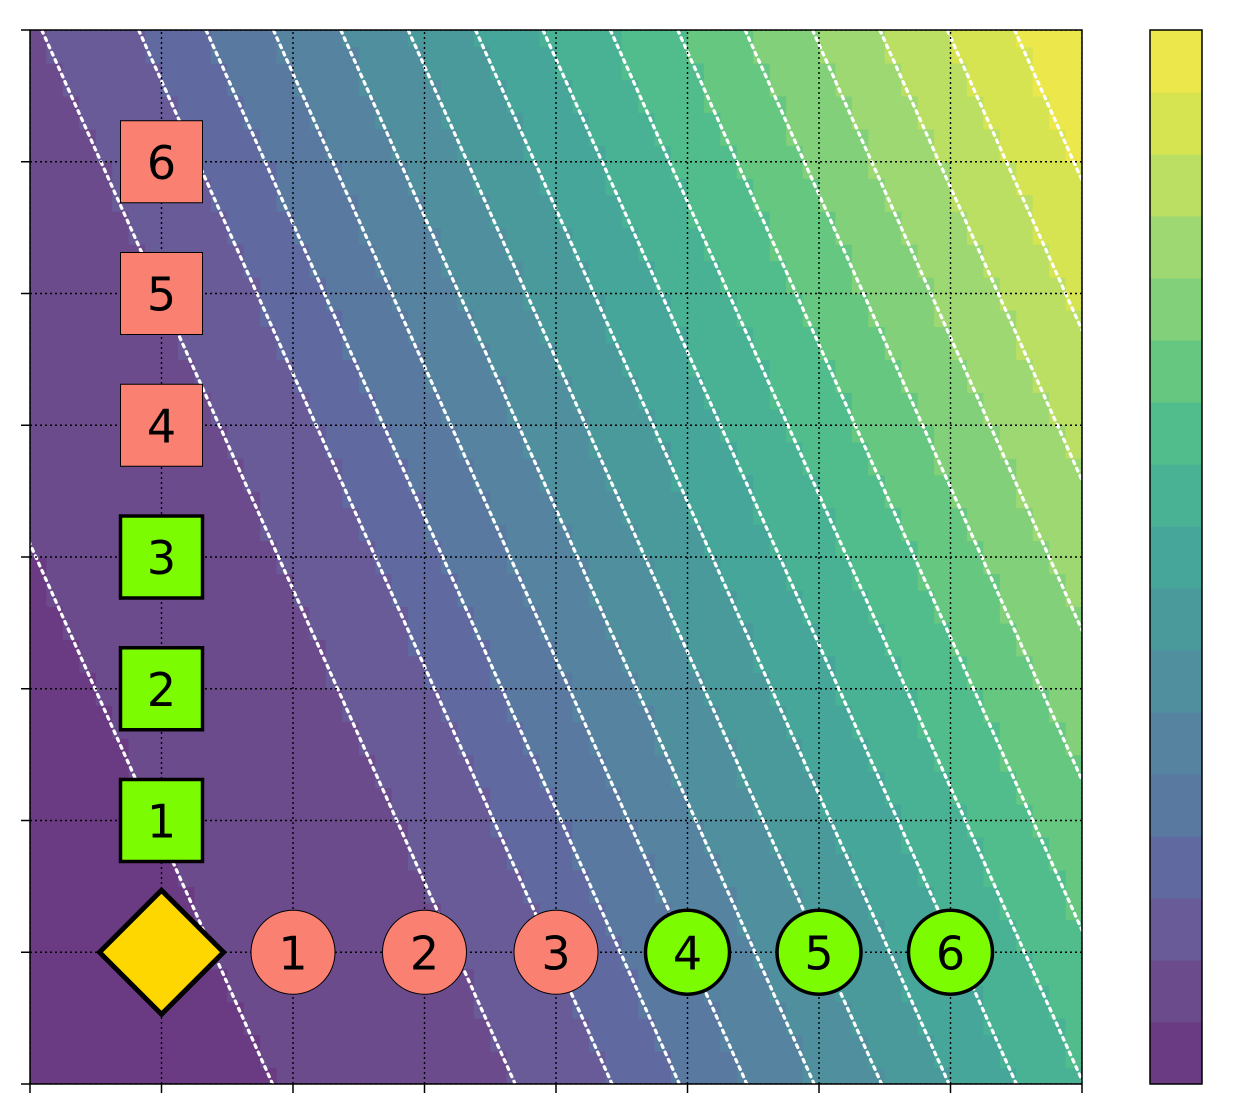  I want to click on colorbar-segment, so click(1176, 371).